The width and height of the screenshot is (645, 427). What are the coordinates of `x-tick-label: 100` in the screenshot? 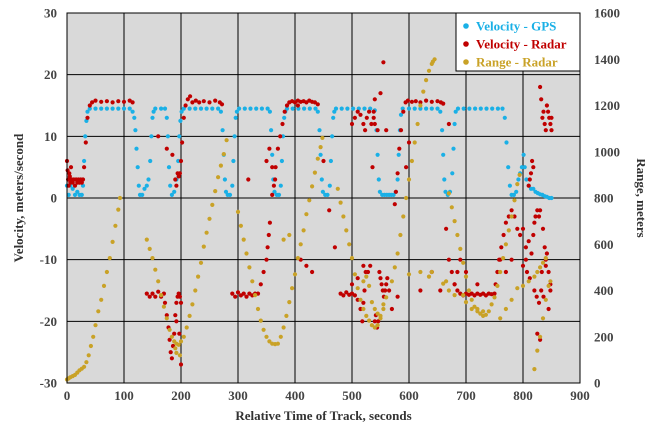 It's located at (124, 395).